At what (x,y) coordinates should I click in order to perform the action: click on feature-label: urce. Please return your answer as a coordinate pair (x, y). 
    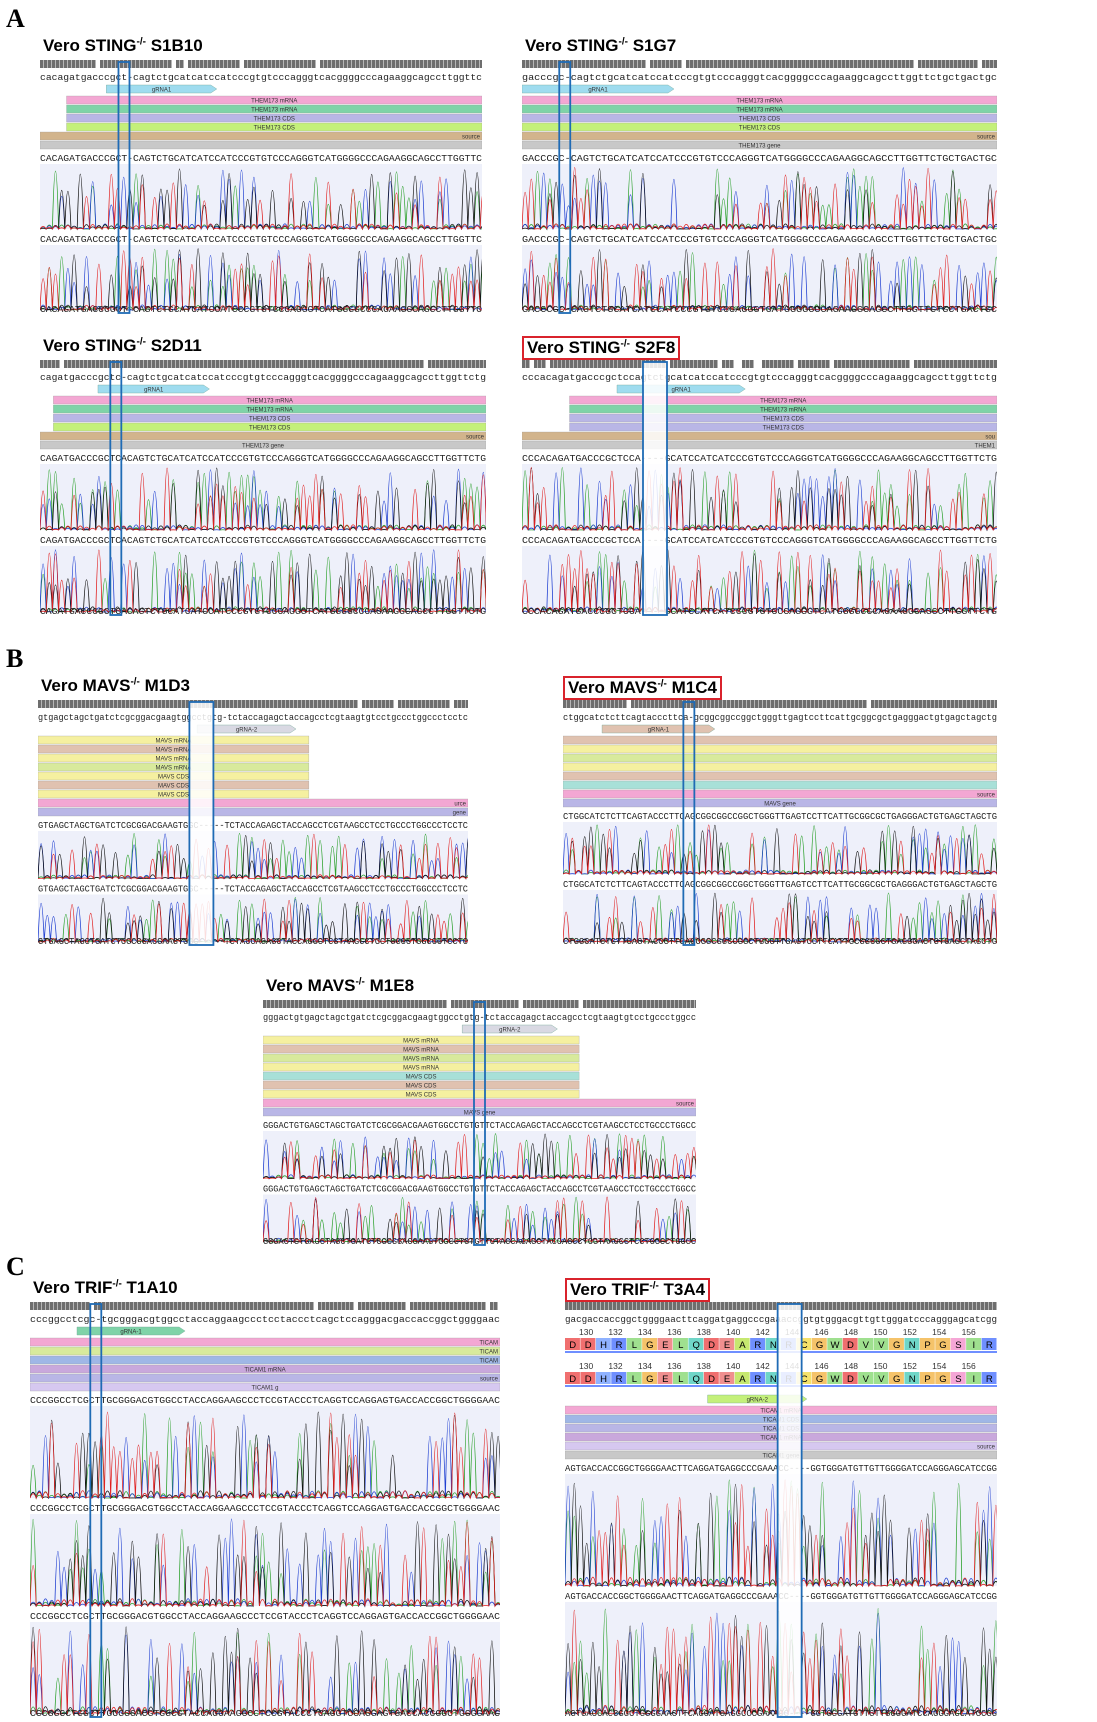
    Looking at the image, I should click on (460, 805).